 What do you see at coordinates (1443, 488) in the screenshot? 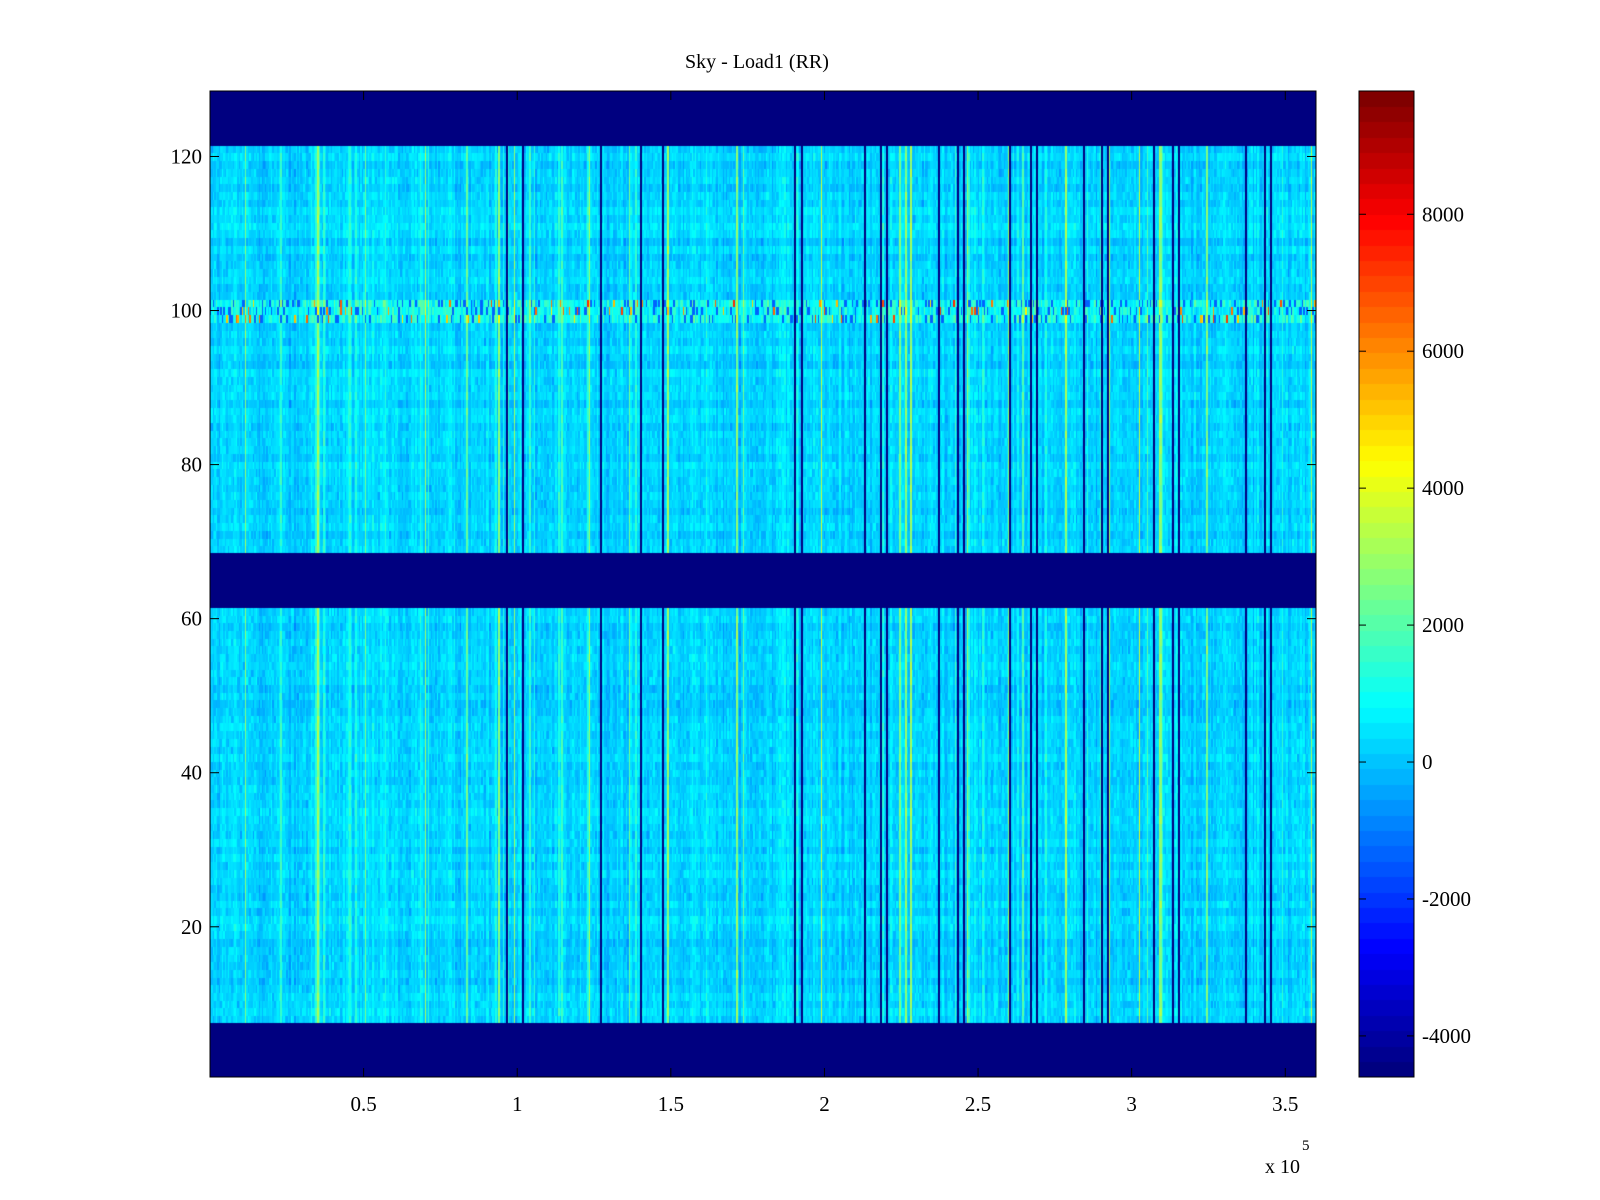
I see `colorbar-tick-label: 4000` at bounding box center [1443, 488].